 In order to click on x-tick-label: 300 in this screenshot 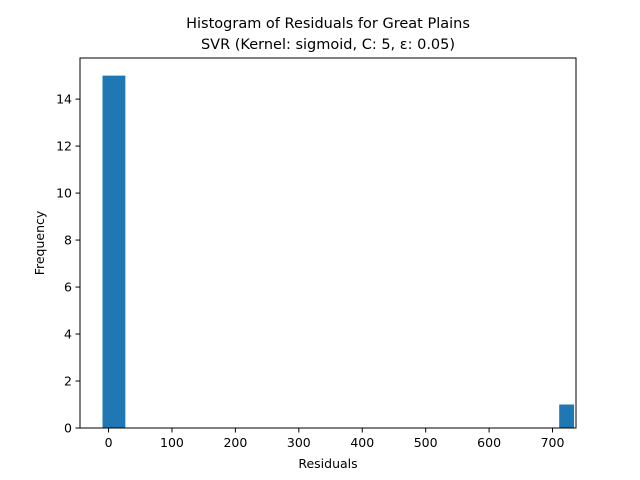, I will do `click(299, 442)`.